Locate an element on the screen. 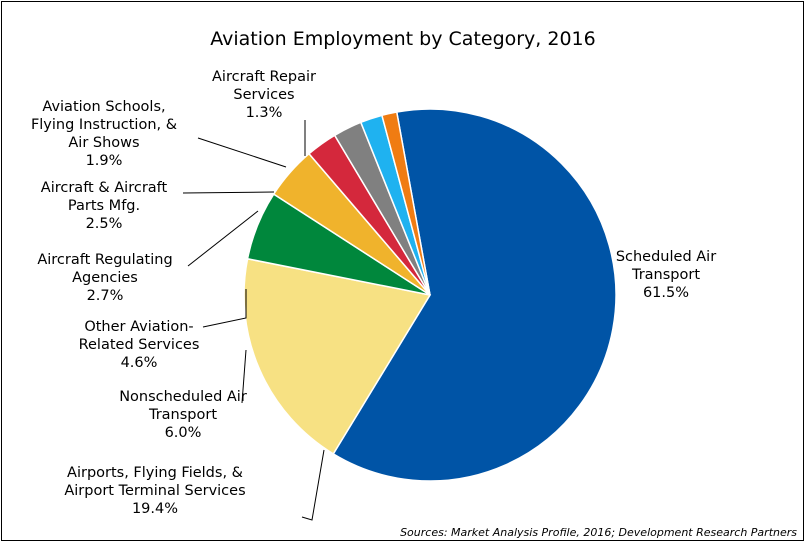 The width and height of the screenshot is (805, 542). leader-line-other-aviation-related-services is located at coordinates (224, 308).